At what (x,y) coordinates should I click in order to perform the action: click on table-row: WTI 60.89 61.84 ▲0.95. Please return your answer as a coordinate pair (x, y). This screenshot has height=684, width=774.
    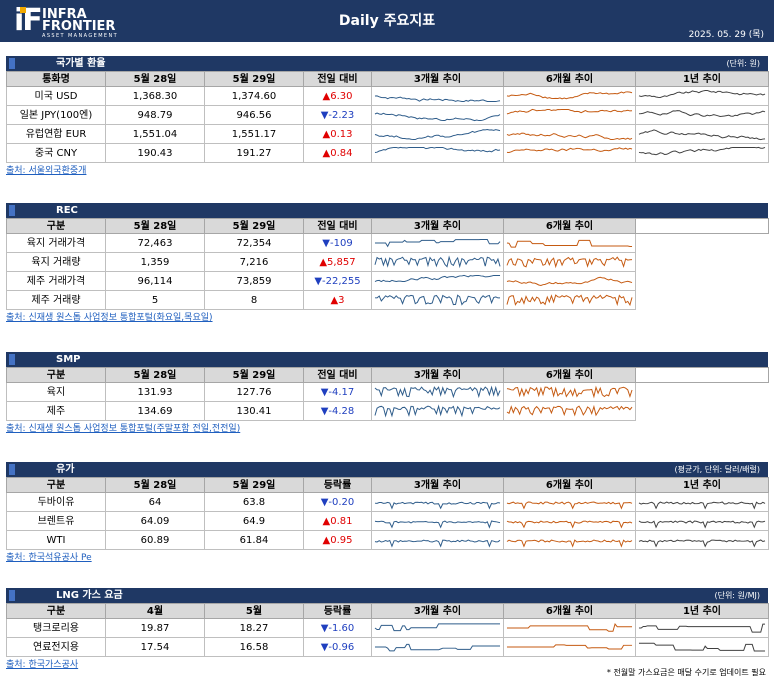
    Looking at the image, I should click on (387, 540).